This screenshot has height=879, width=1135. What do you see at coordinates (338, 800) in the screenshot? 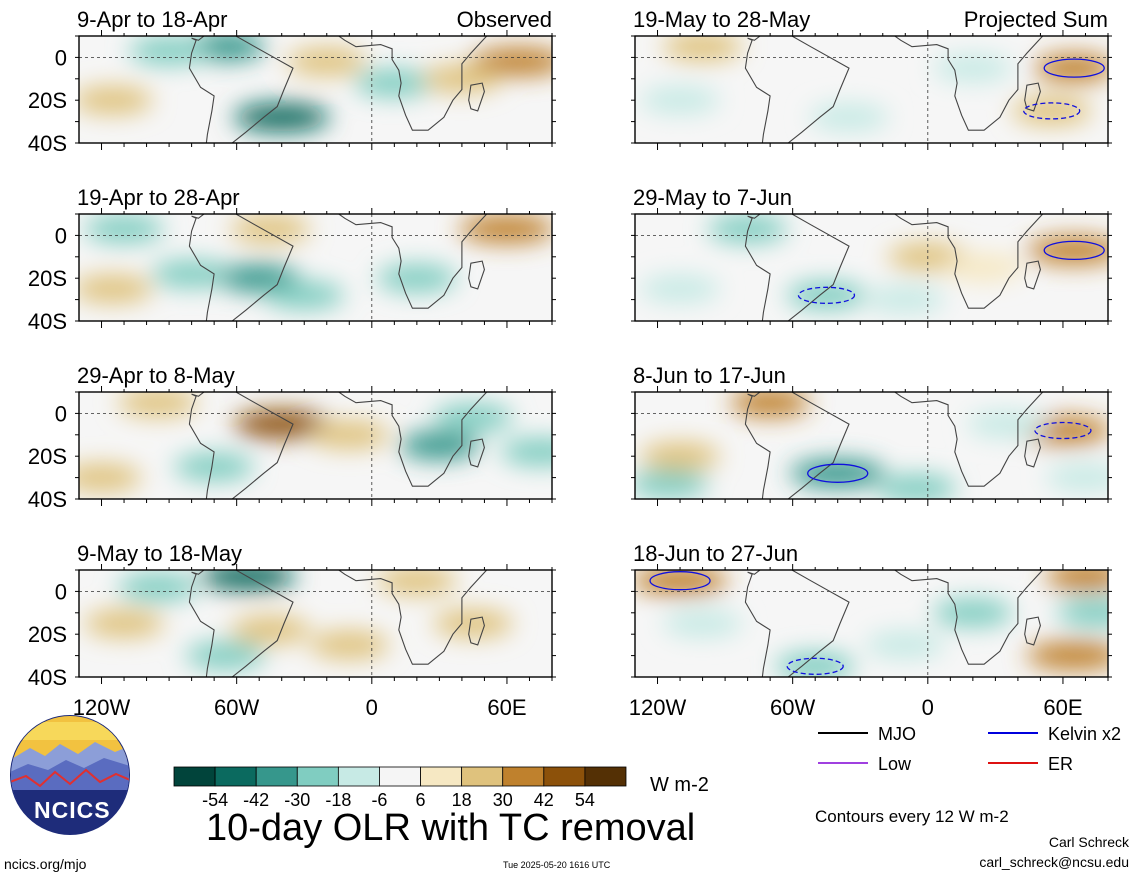
I see `colorbar-tick-label: -18` at bounding box center [338, 800].